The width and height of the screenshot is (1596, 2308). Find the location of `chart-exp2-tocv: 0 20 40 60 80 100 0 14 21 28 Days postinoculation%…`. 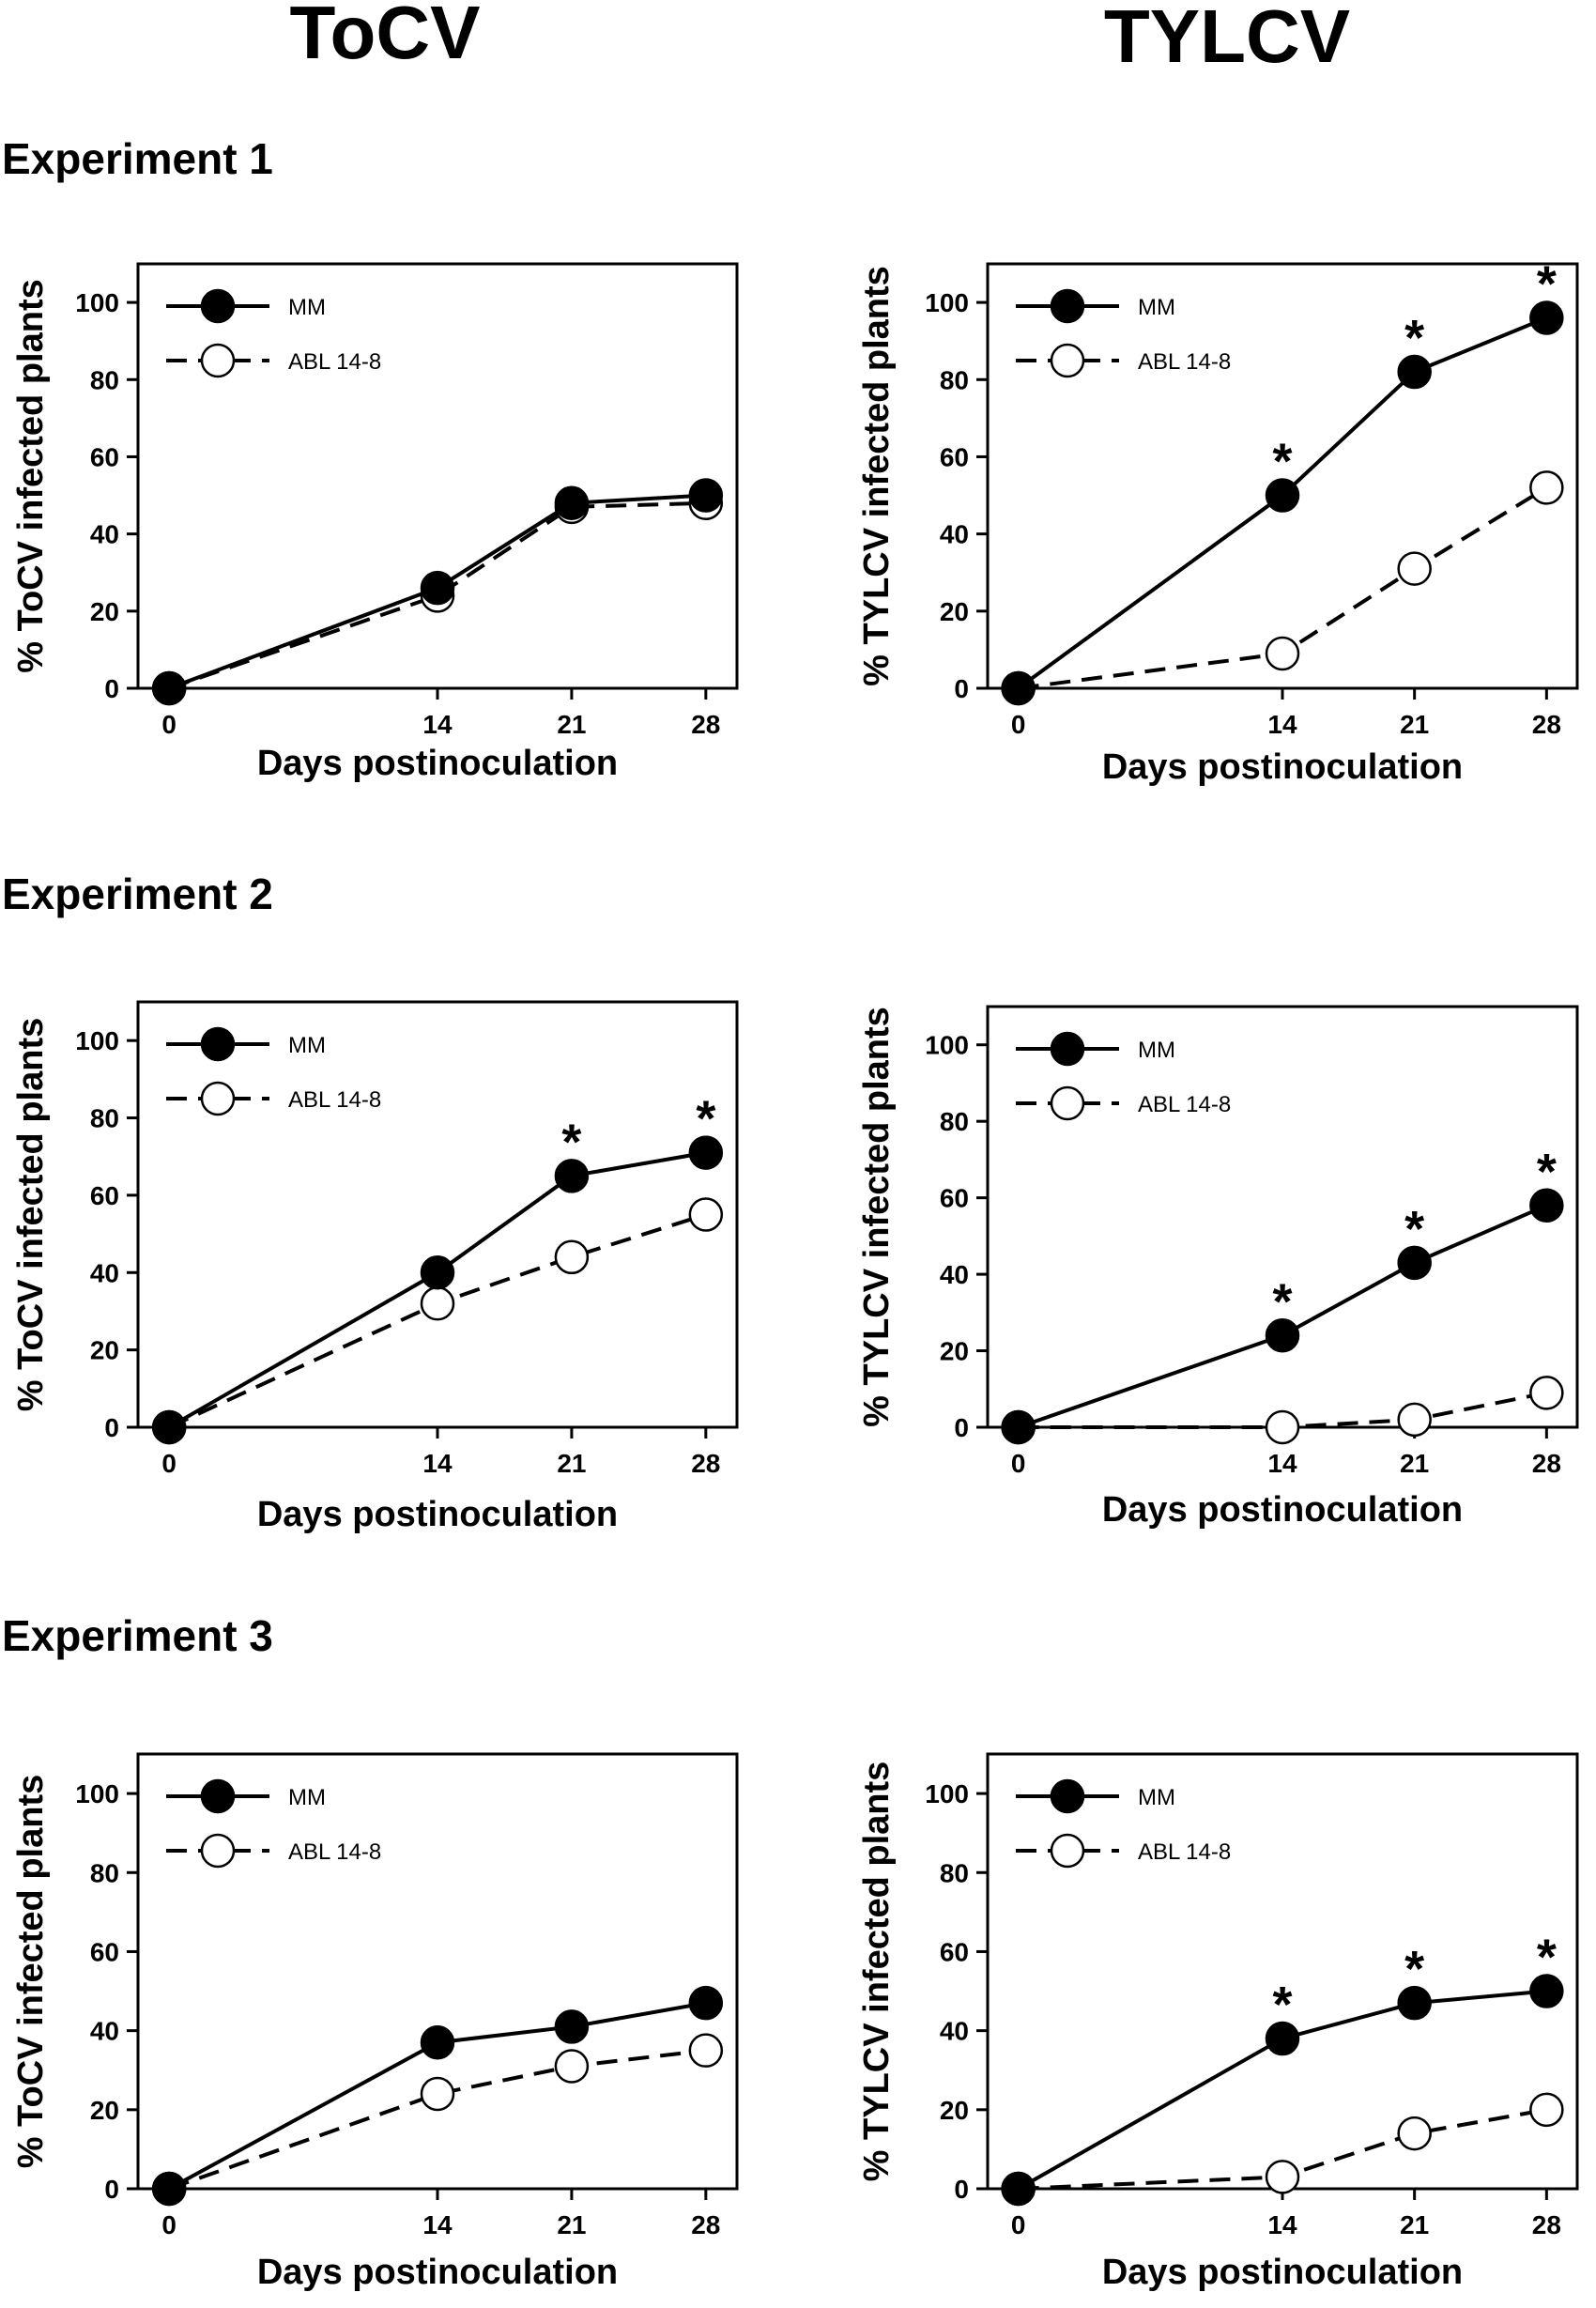

chart-exp2-tocv: 0 20 40 60 80 100 0 14 21 28 Days postinoculation%… is located at coordinates (375, 1267).